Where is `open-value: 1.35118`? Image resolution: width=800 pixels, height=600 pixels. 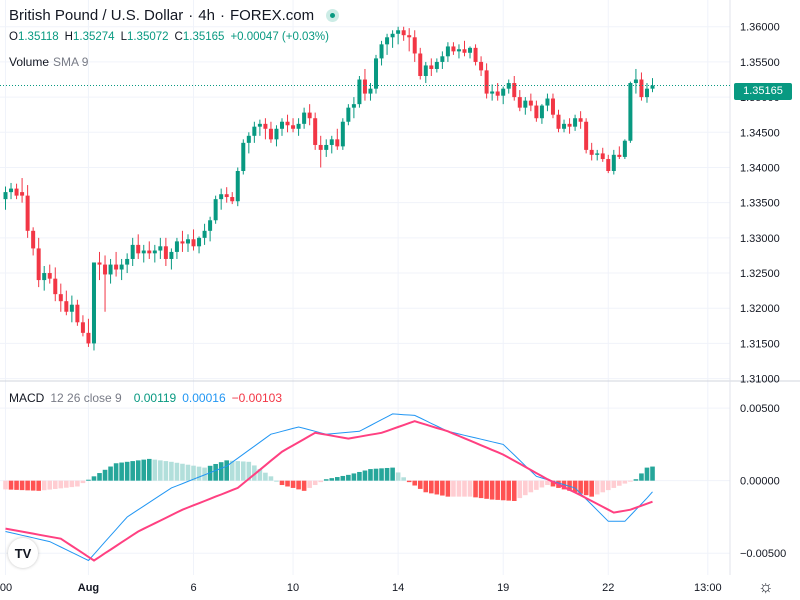 open-value: 1.35118 is located at coordinates (38, 37).